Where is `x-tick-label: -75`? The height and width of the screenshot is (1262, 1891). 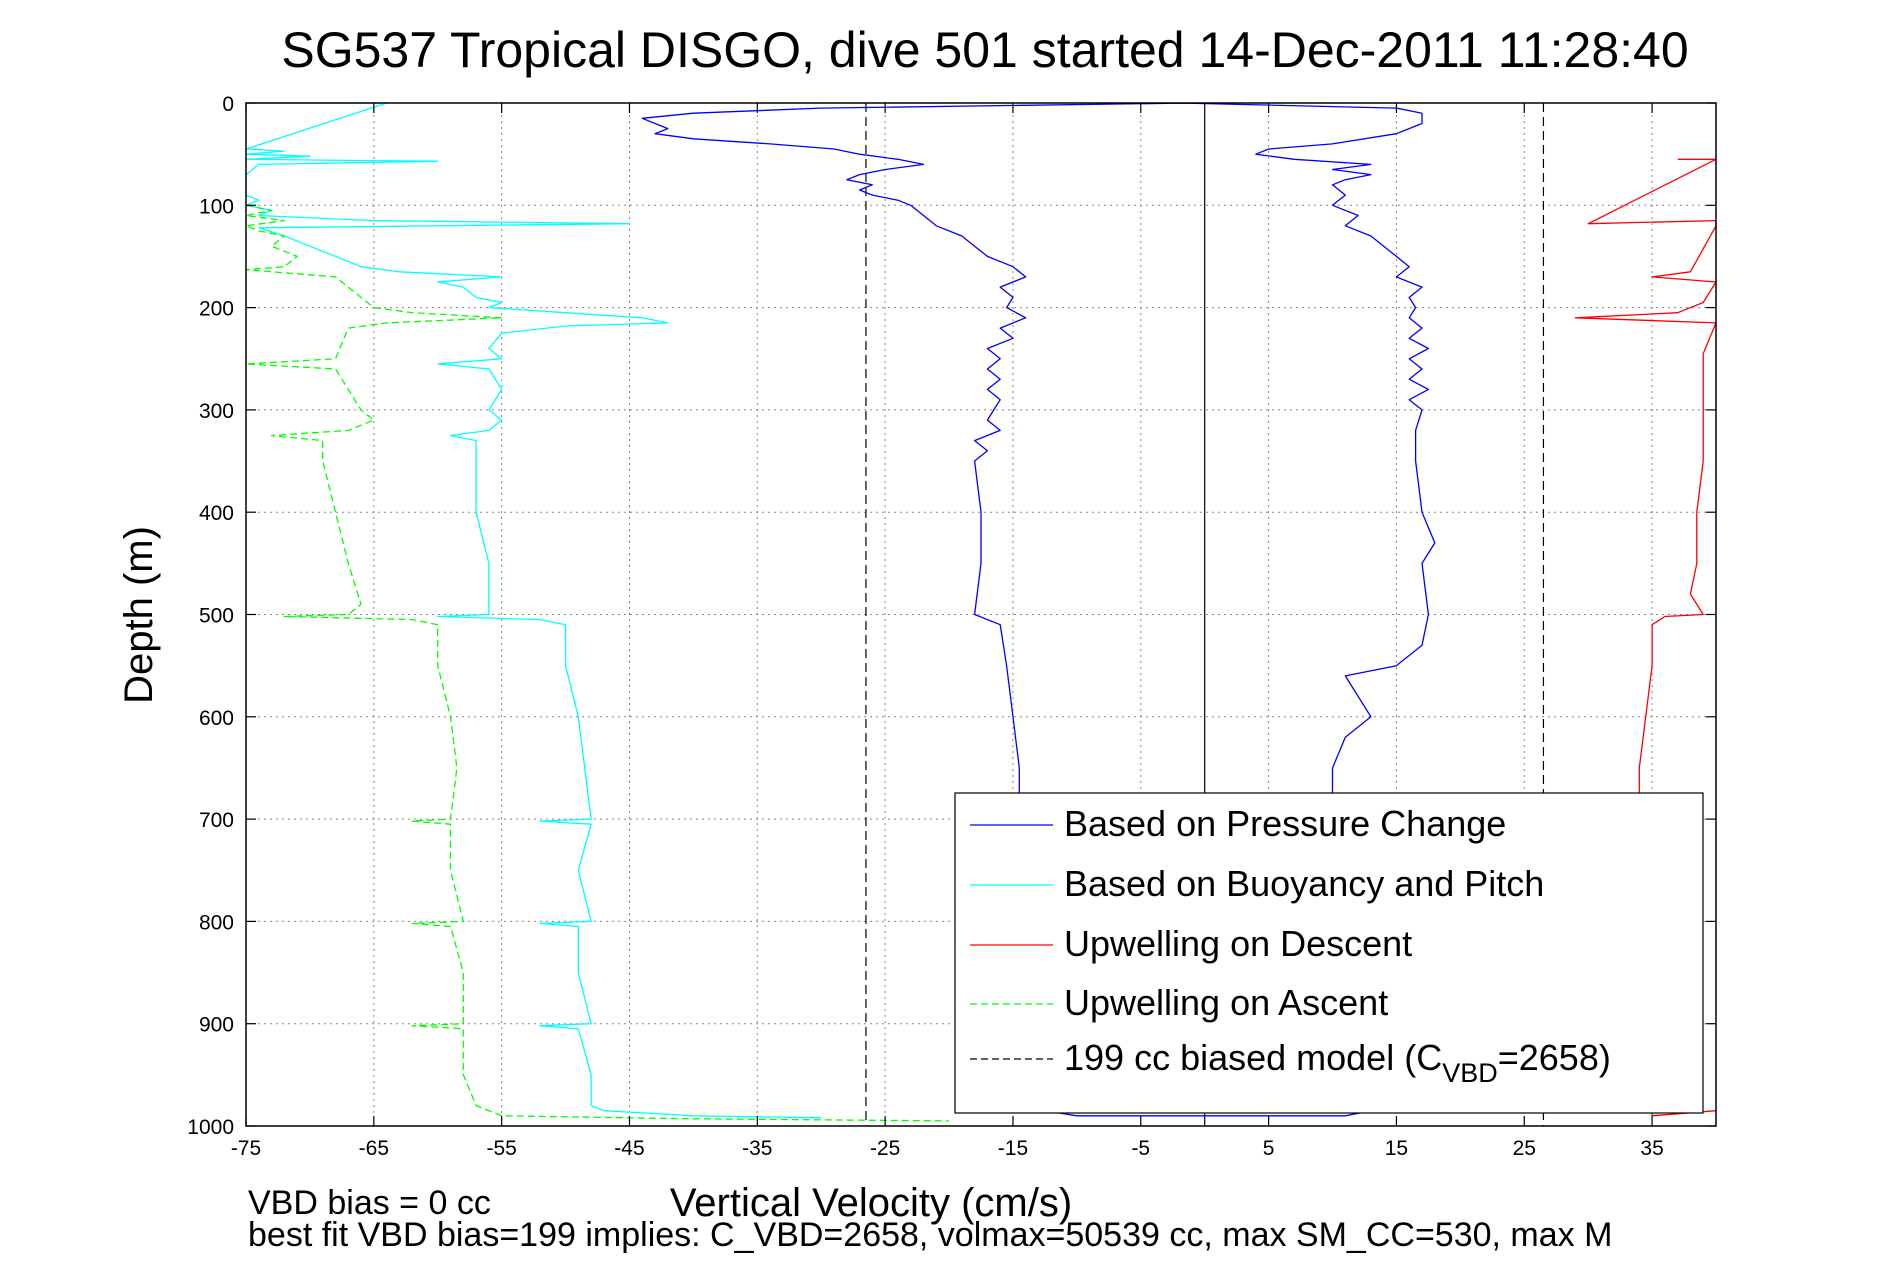 x-tick-label: -75 is located at coordinates (246, 1148).